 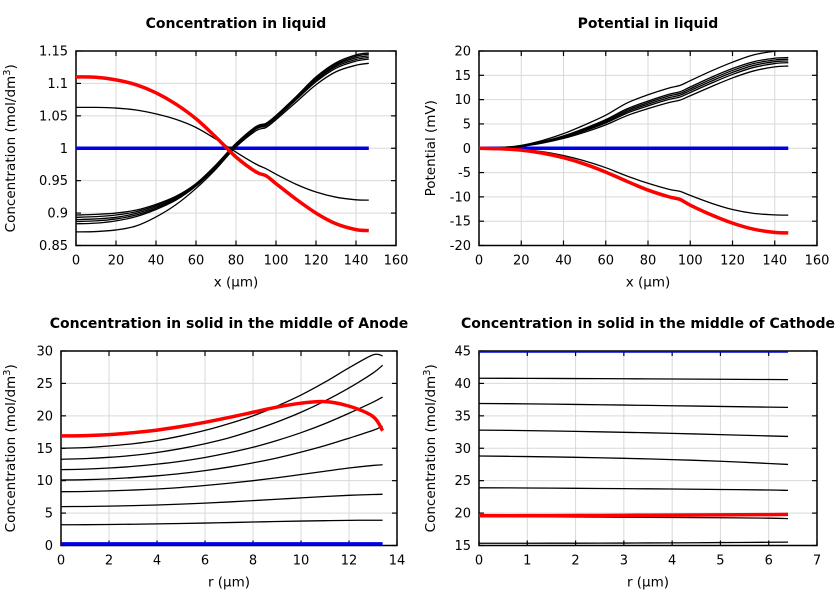 What do you see at coordinates (460, 197) in the screenshot?
I see `y-tick-label: -10` at bounding box center [460, 197].